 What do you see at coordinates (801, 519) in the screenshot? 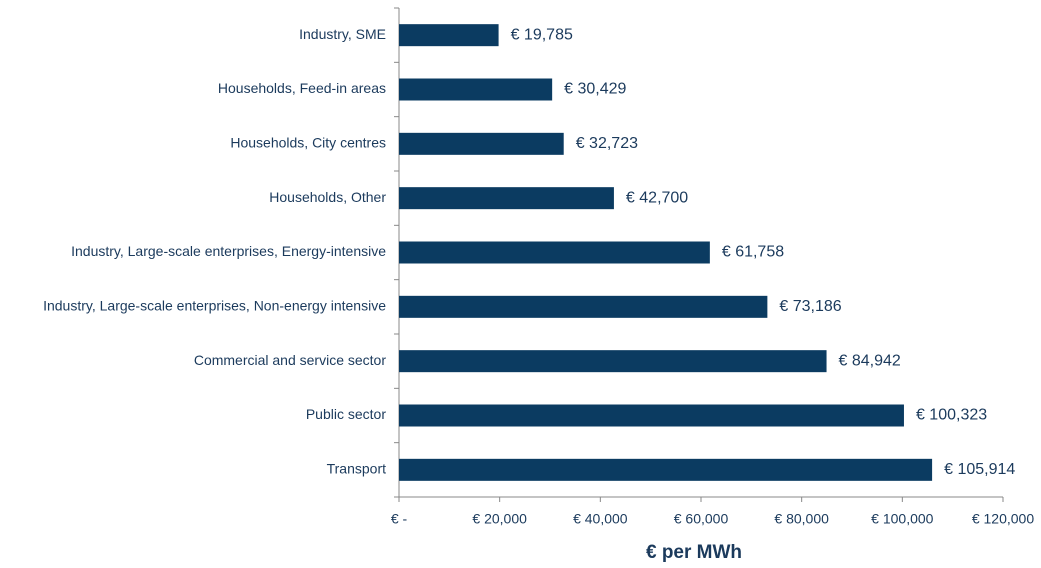
I see `x-tick-label: € 80,000` at bounding box center [801, 519].